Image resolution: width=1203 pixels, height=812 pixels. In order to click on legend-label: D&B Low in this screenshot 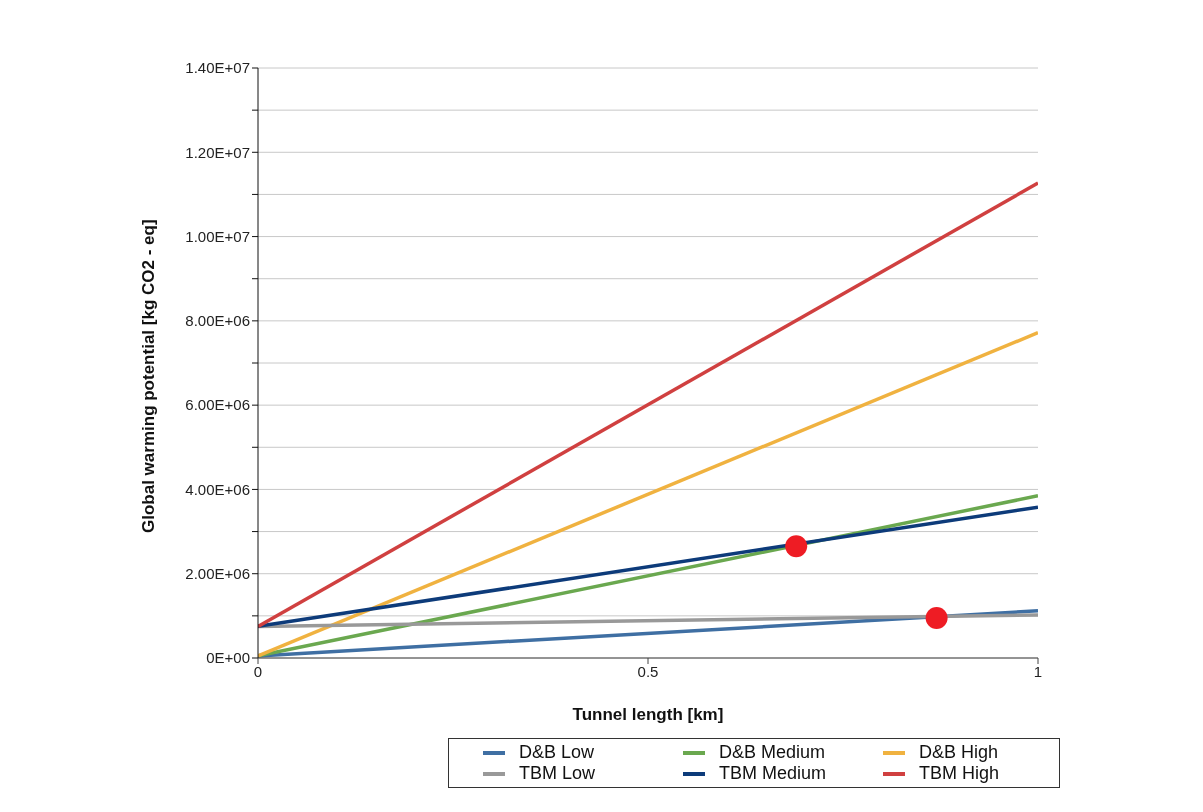, I will do `click(557, 752)`.